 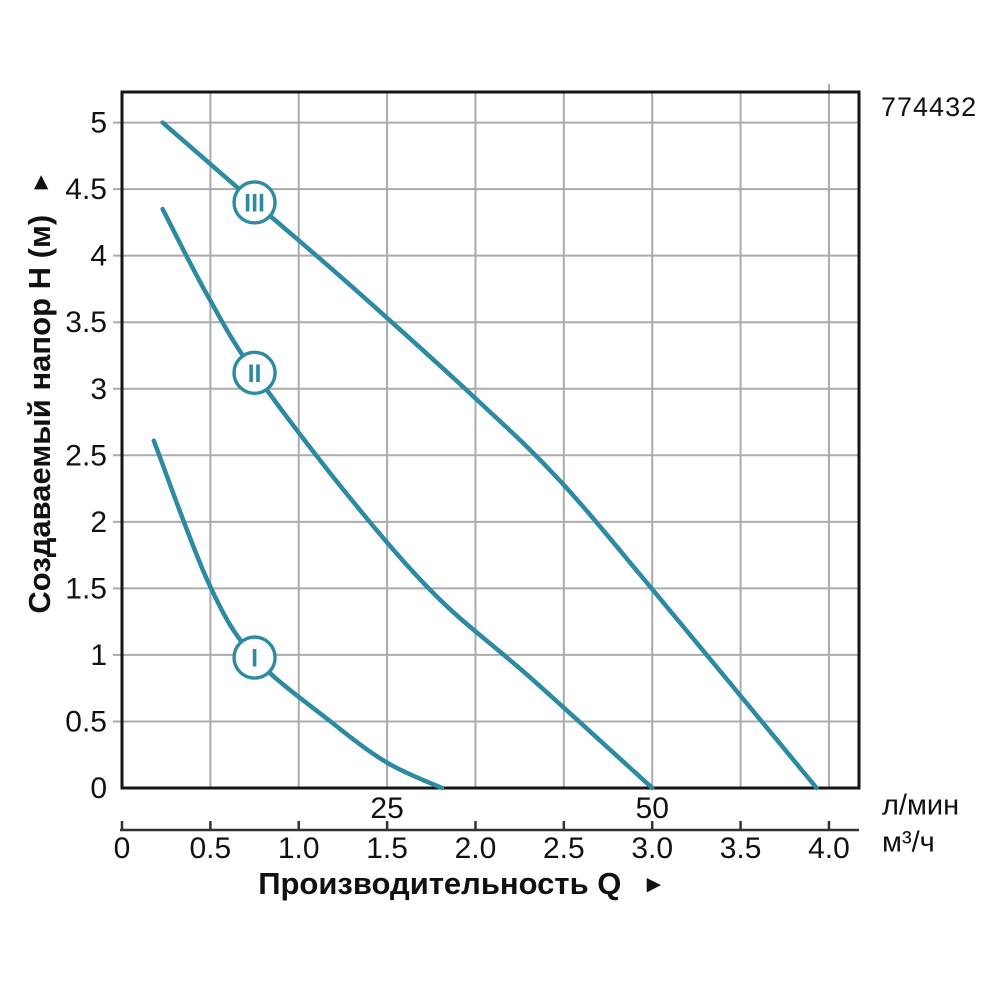 What do you see at coordinates (741, 848) in the screenshot?
I see `m3h-tick-label: 3.5` at bounding box center [741, 848].